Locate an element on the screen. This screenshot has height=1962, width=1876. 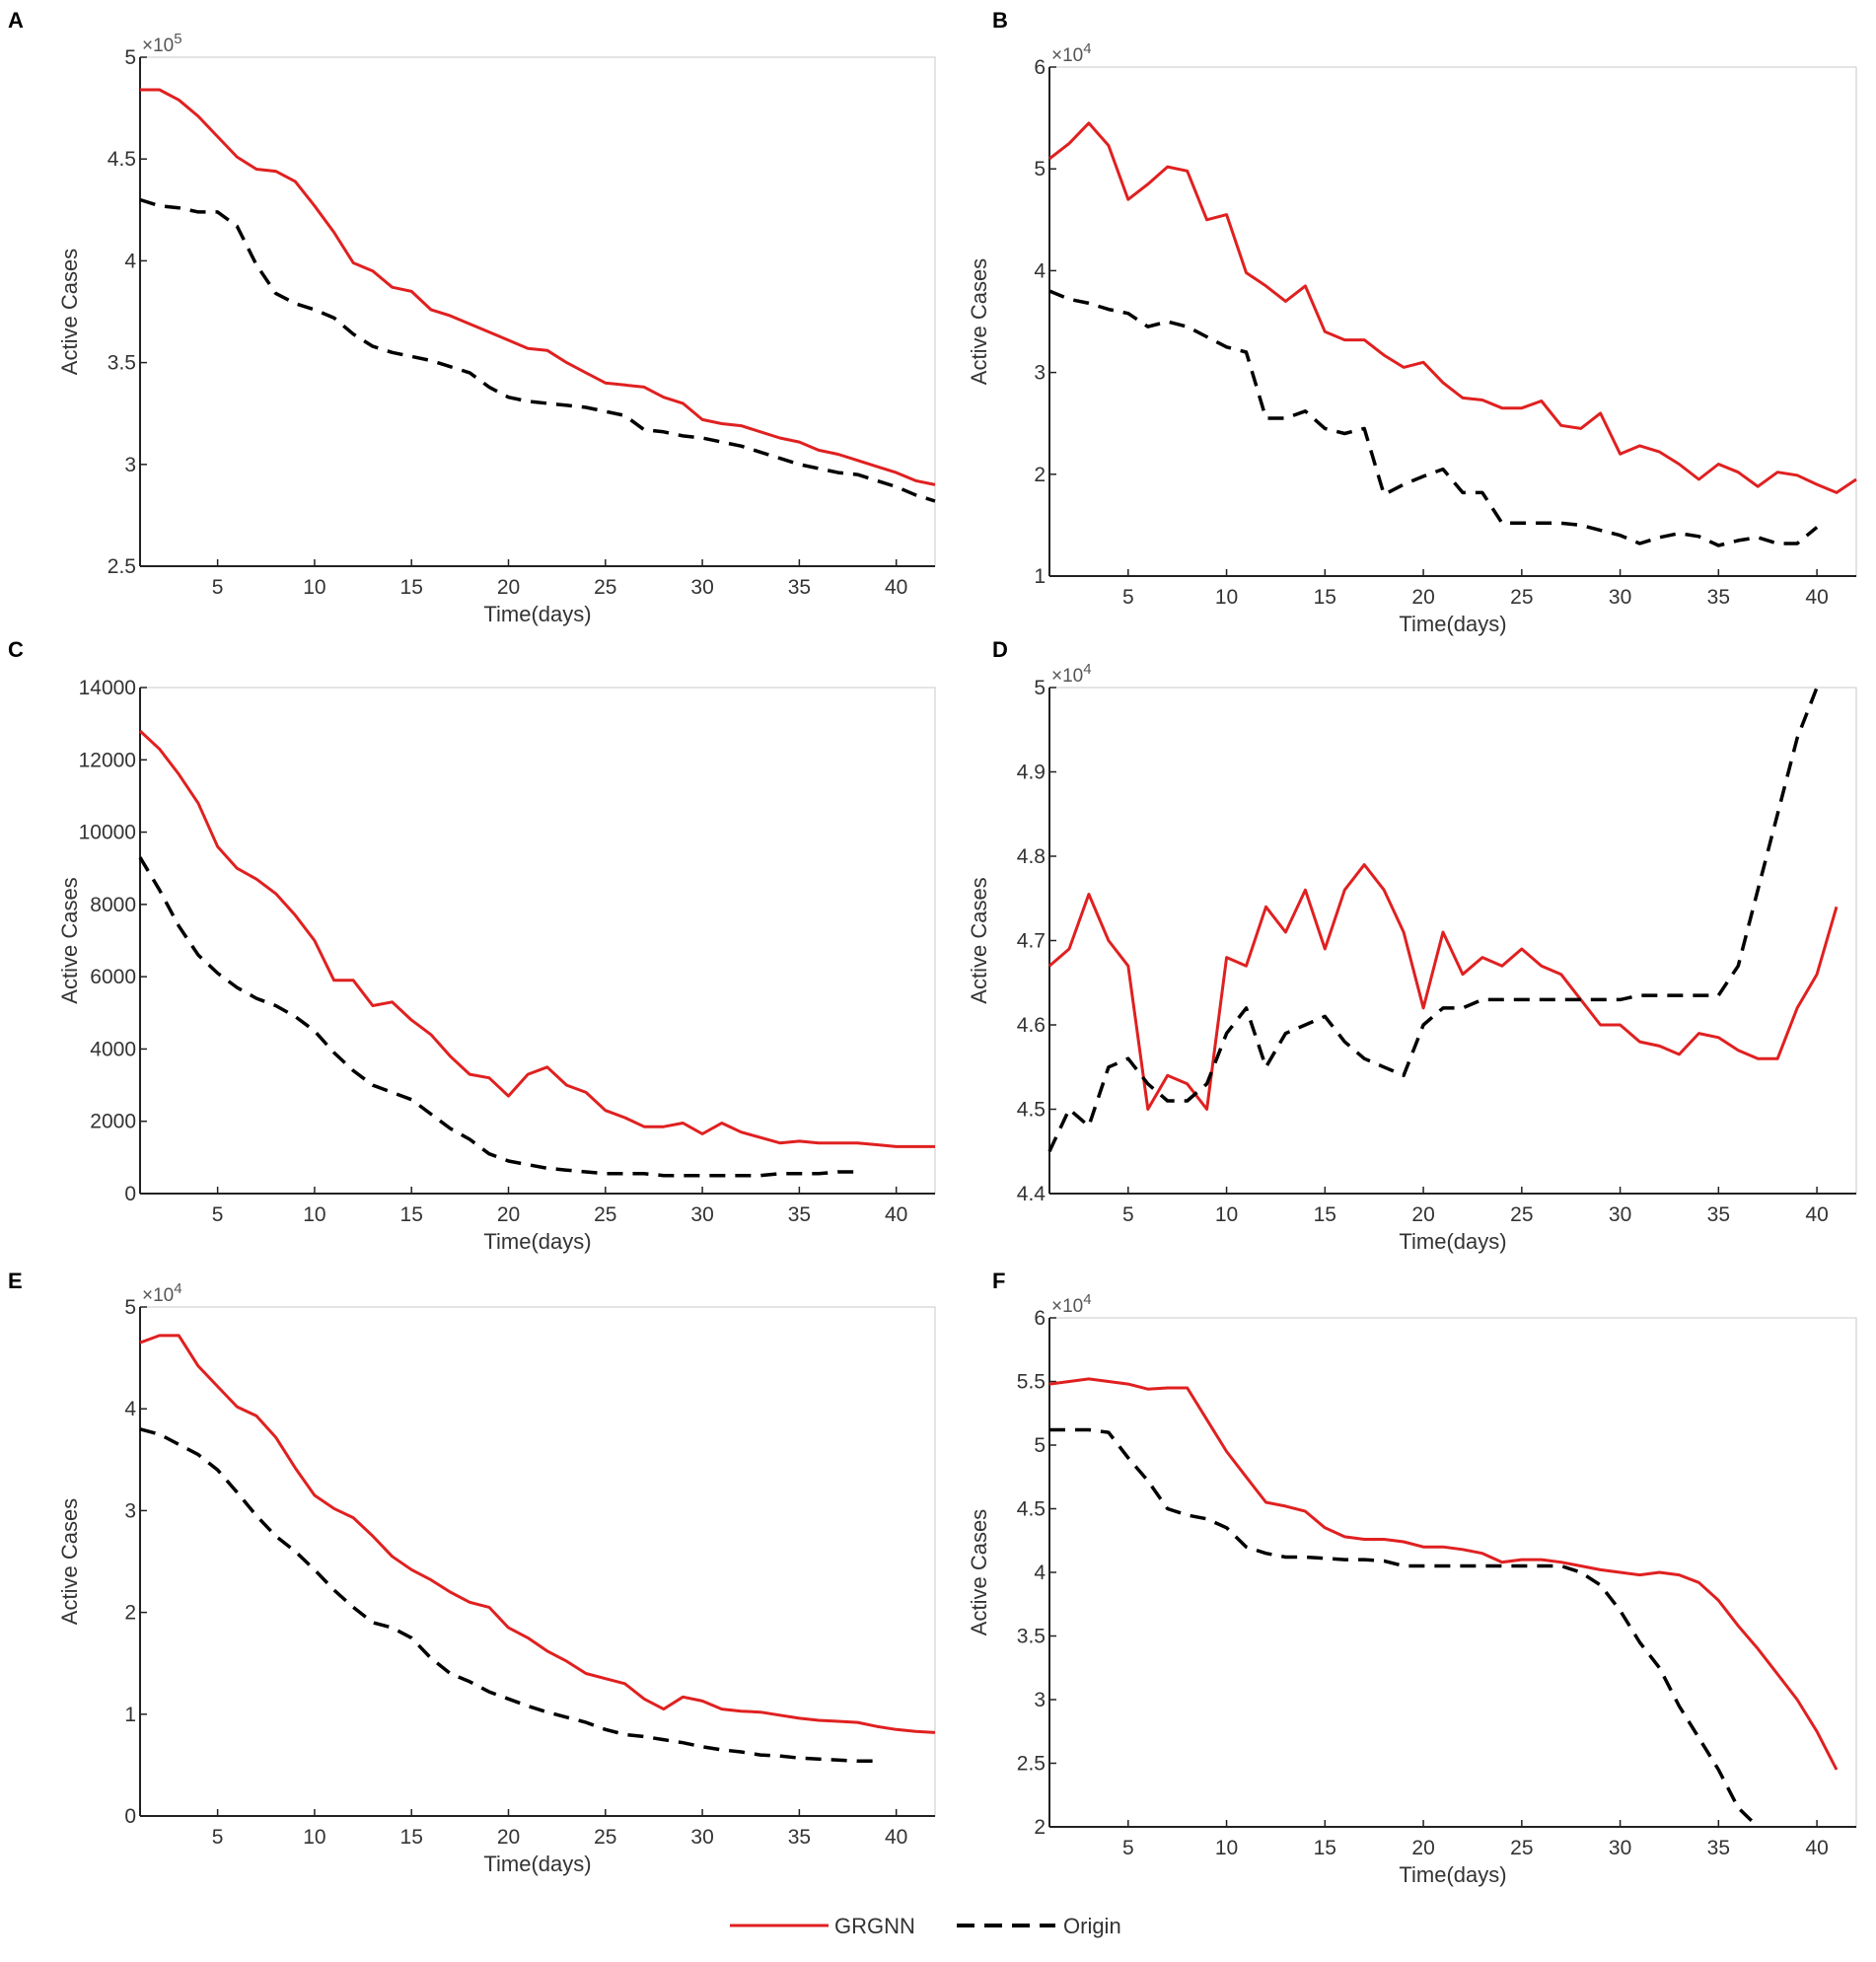
panel-letter: F is located at coordinates (998, 1281).